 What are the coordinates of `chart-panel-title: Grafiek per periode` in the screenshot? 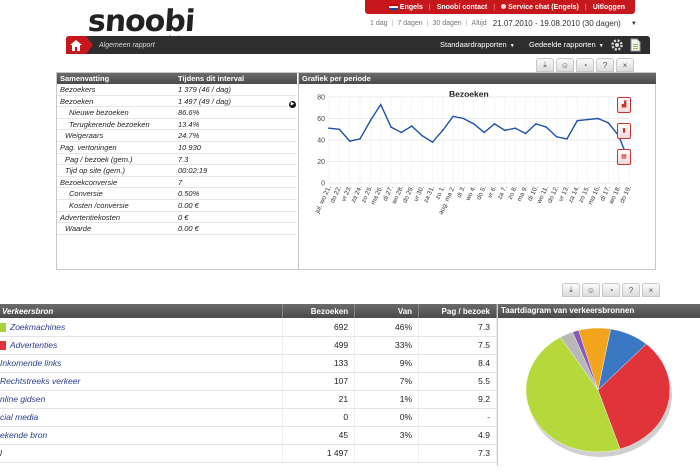 It's located at (477, 78).